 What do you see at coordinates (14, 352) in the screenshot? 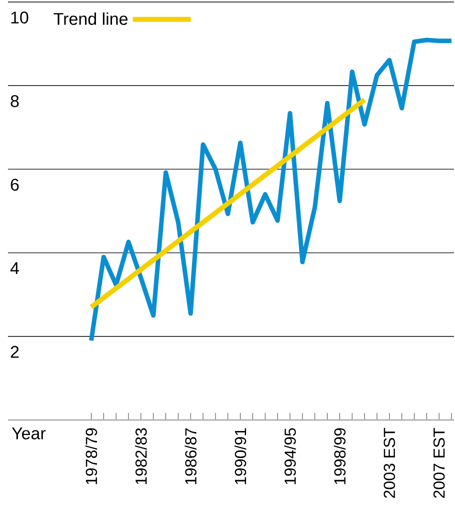
I see `y-tick-label: 2` at bounding box center [14, 352].